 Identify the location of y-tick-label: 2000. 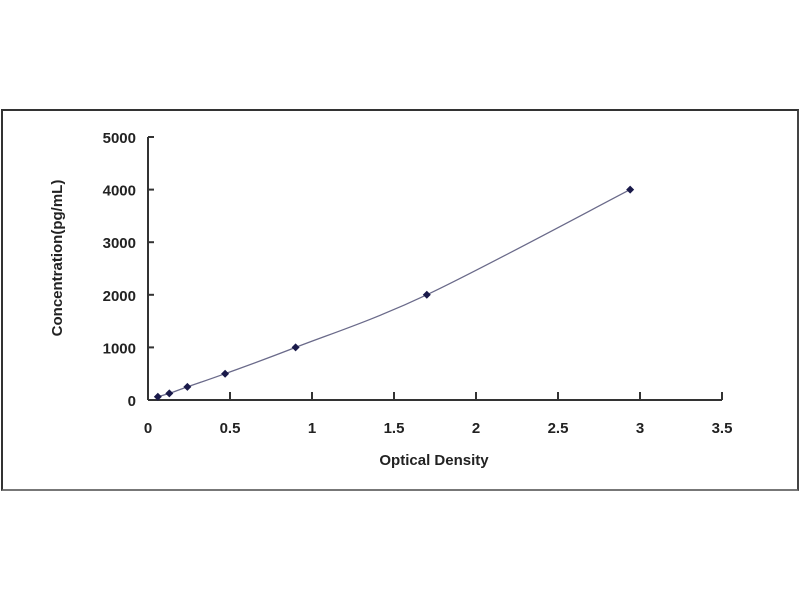
(119, 296).